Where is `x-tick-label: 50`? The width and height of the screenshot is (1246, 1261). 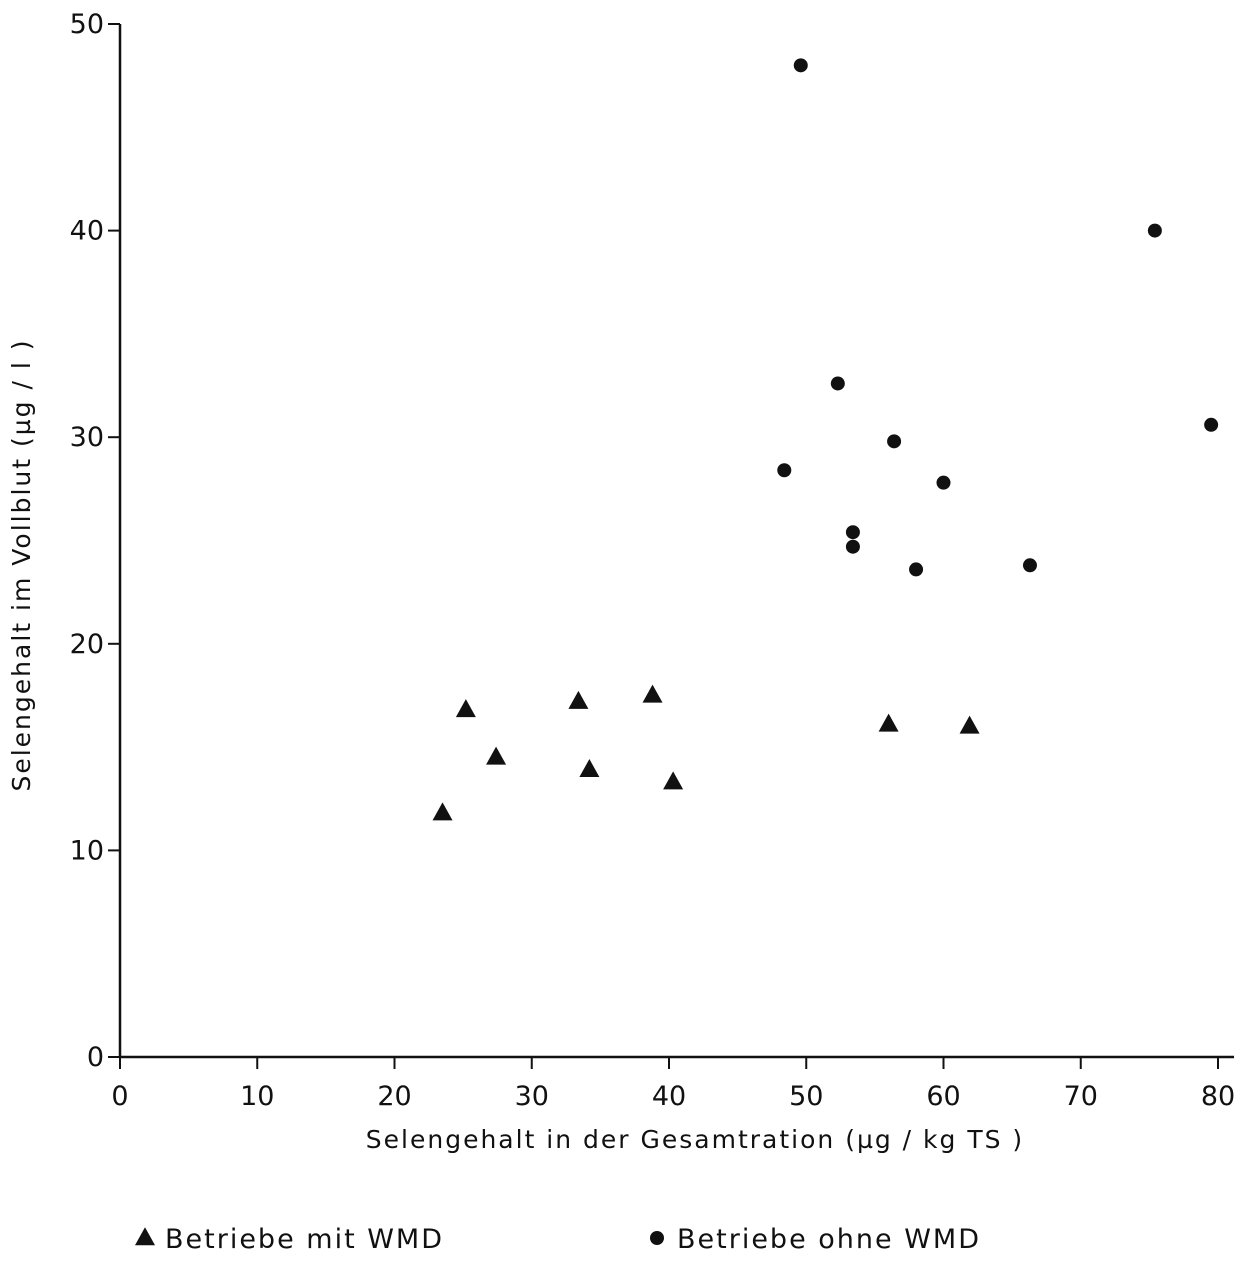 x-tick-label: 50 is located at coordinates (806, 1096).